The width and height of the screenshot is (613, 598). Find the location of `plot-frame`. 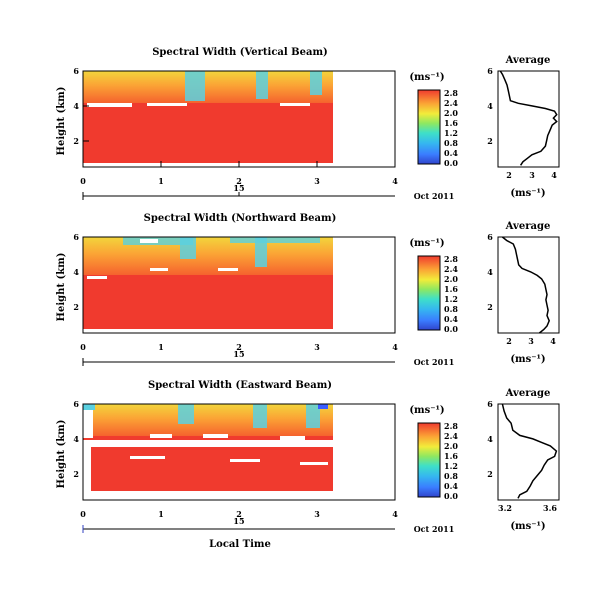

plot-frame is located at coordinates (239, 452).